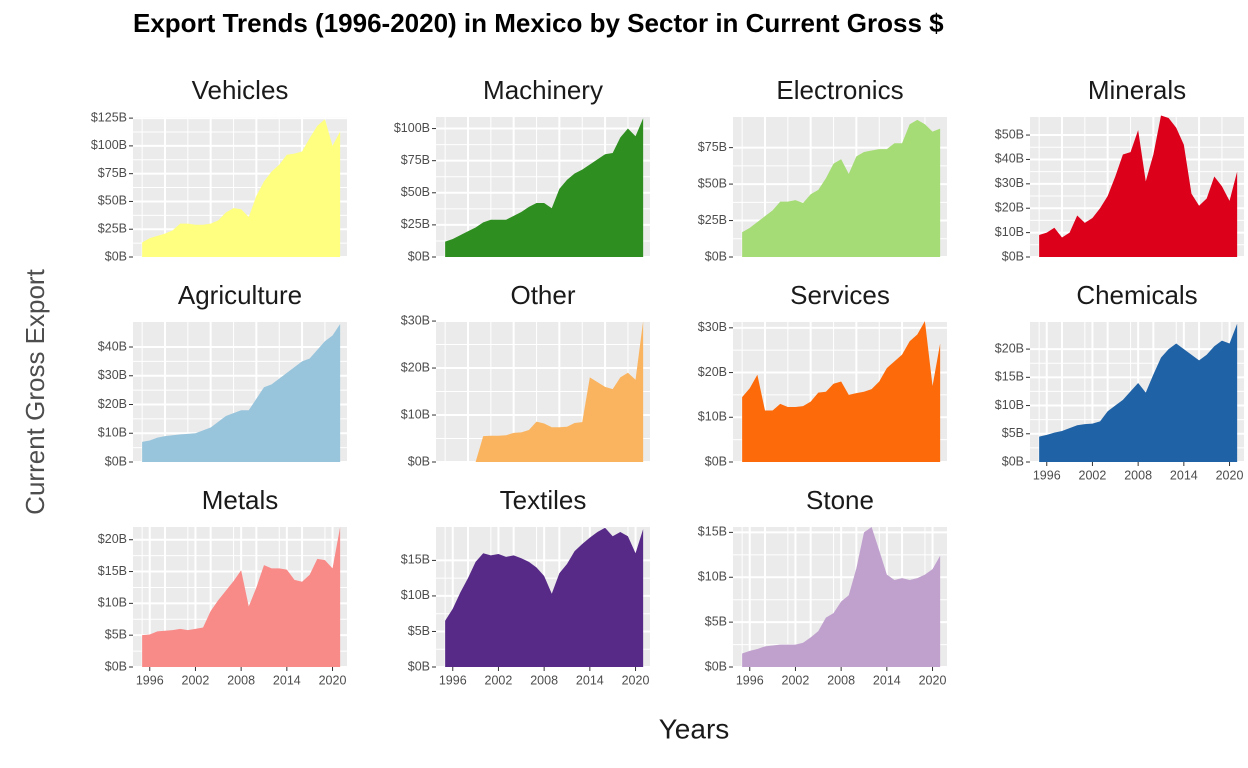 The width and height of the screenshot is (1248, 768). What do you see at coordinates (109, 117) in the screenshot?
I see `y-tick-label: $125B` at bounding box center [109, 117].